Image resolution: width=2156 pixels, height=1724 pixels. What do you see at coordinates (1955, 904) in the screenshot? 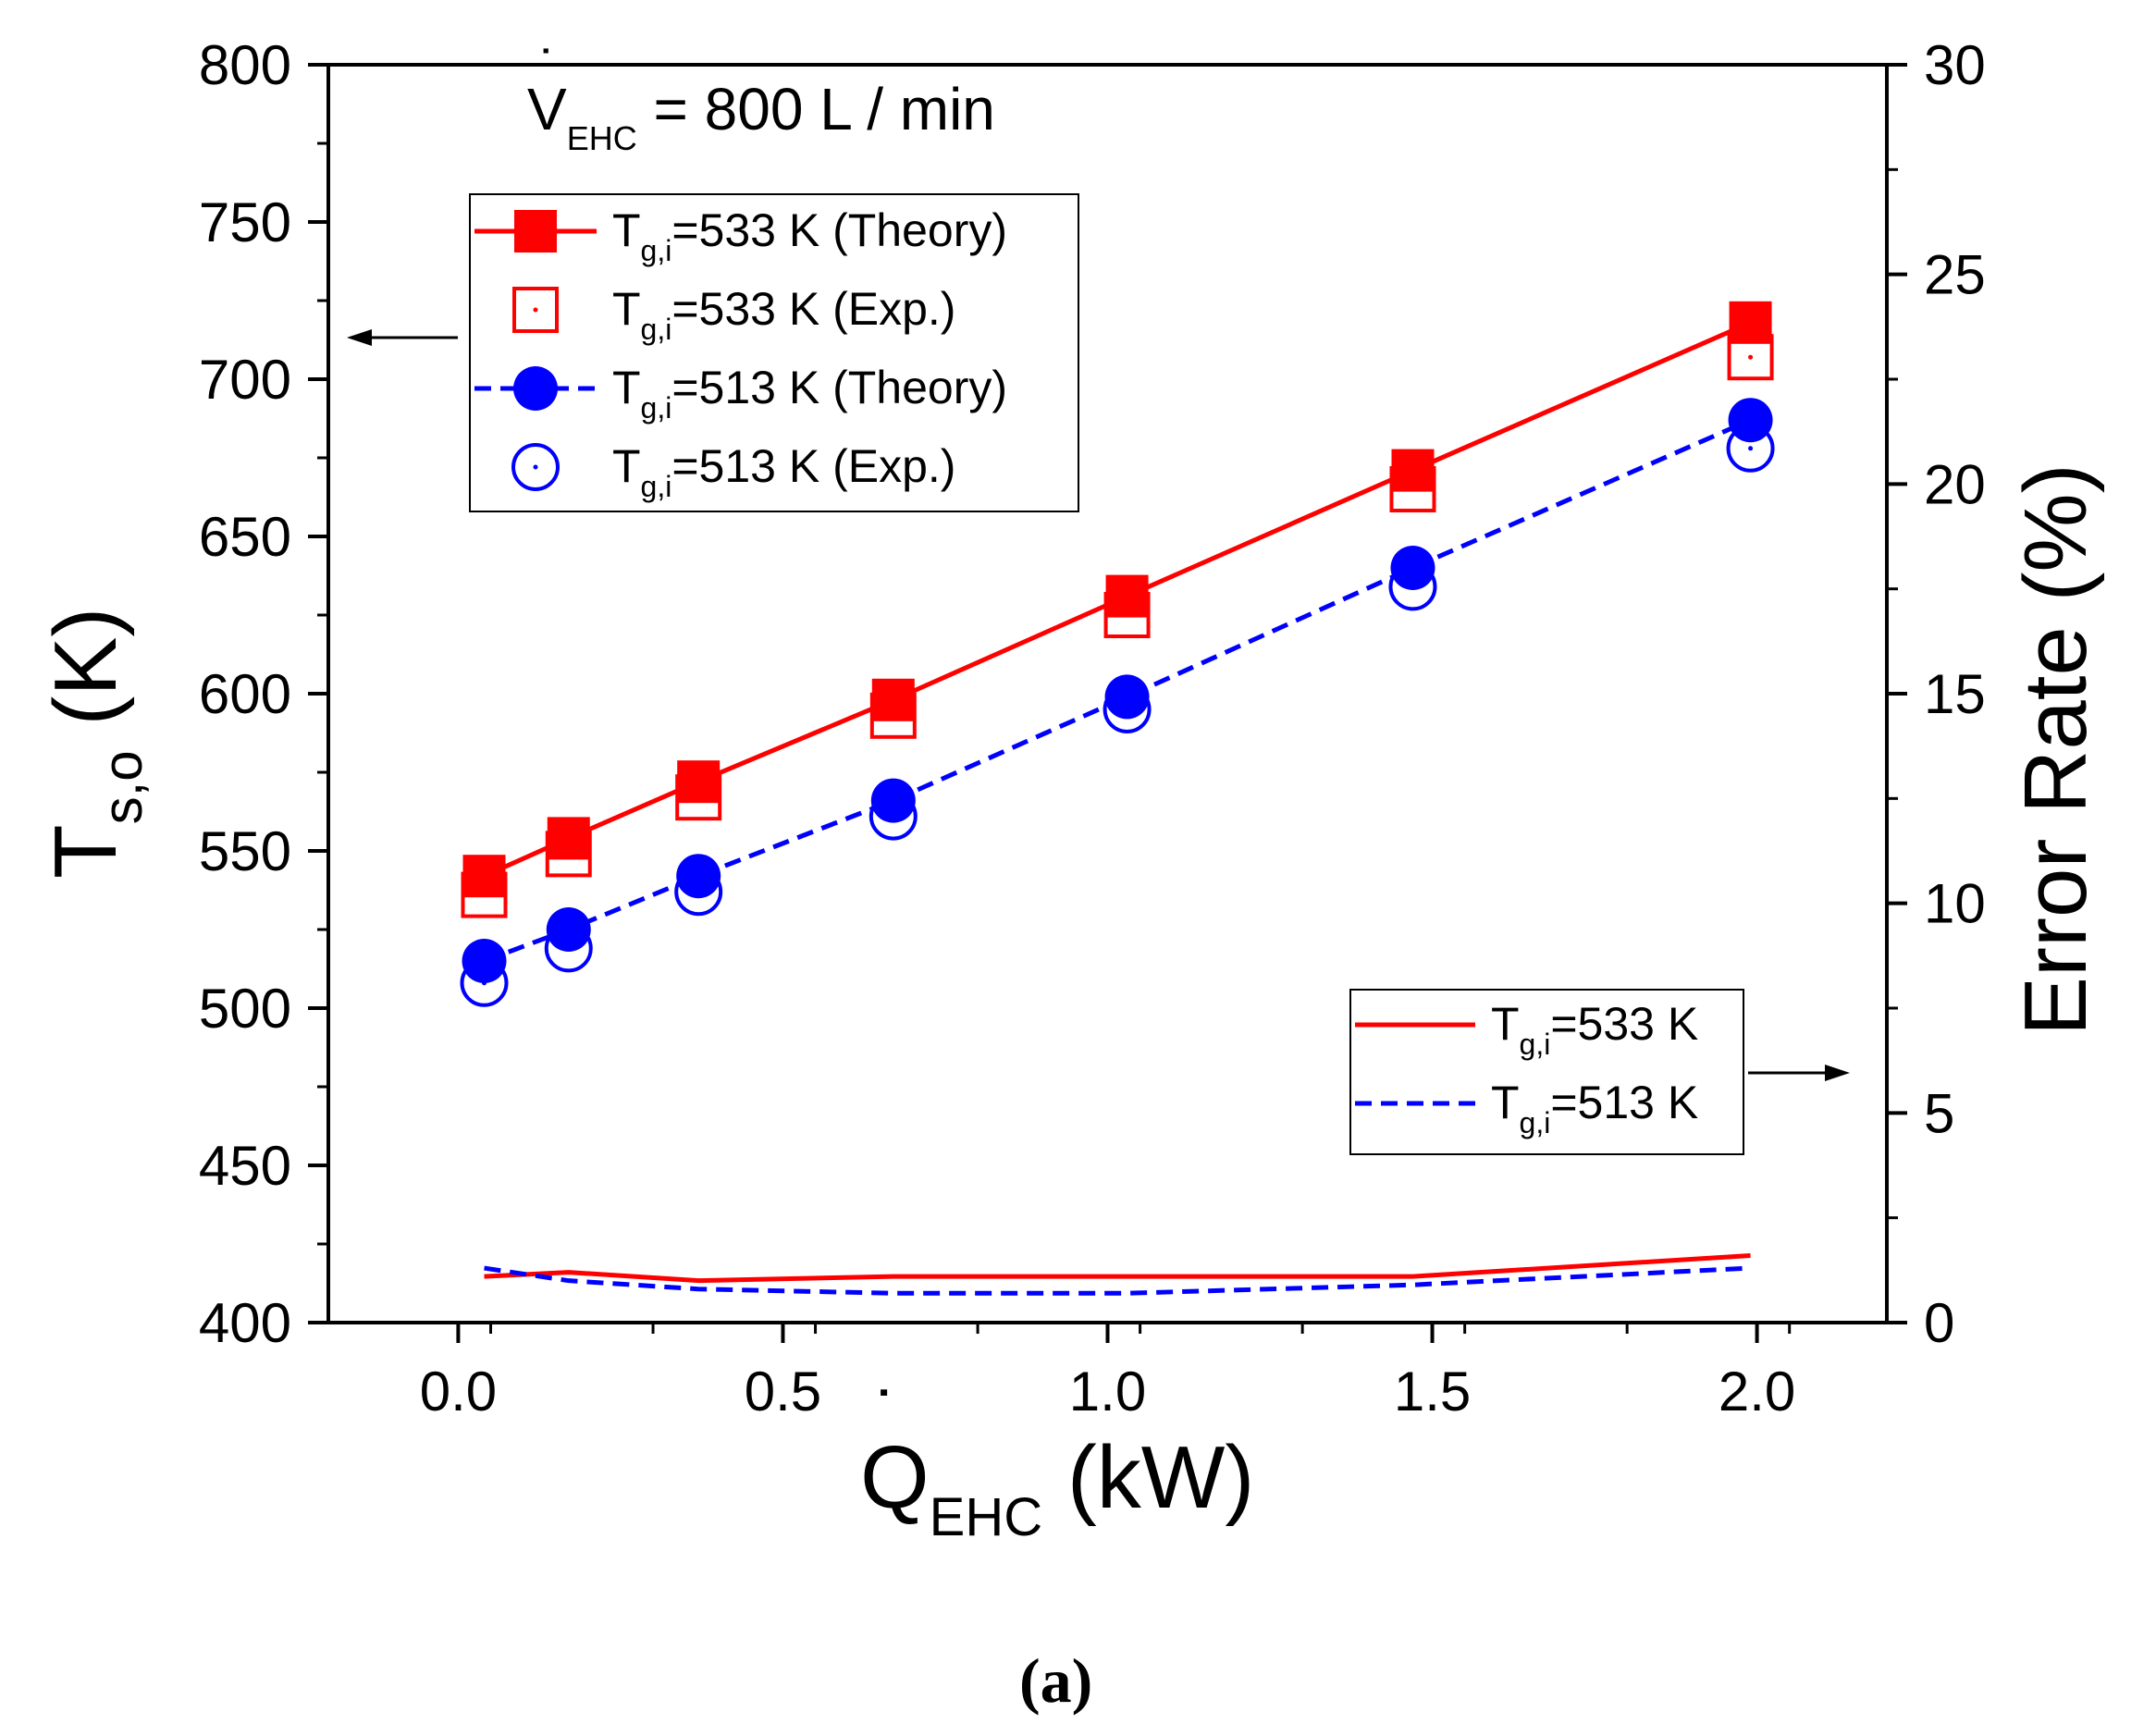
I see `y-right-tick-label: 10` at bounding box center [1955, 904].